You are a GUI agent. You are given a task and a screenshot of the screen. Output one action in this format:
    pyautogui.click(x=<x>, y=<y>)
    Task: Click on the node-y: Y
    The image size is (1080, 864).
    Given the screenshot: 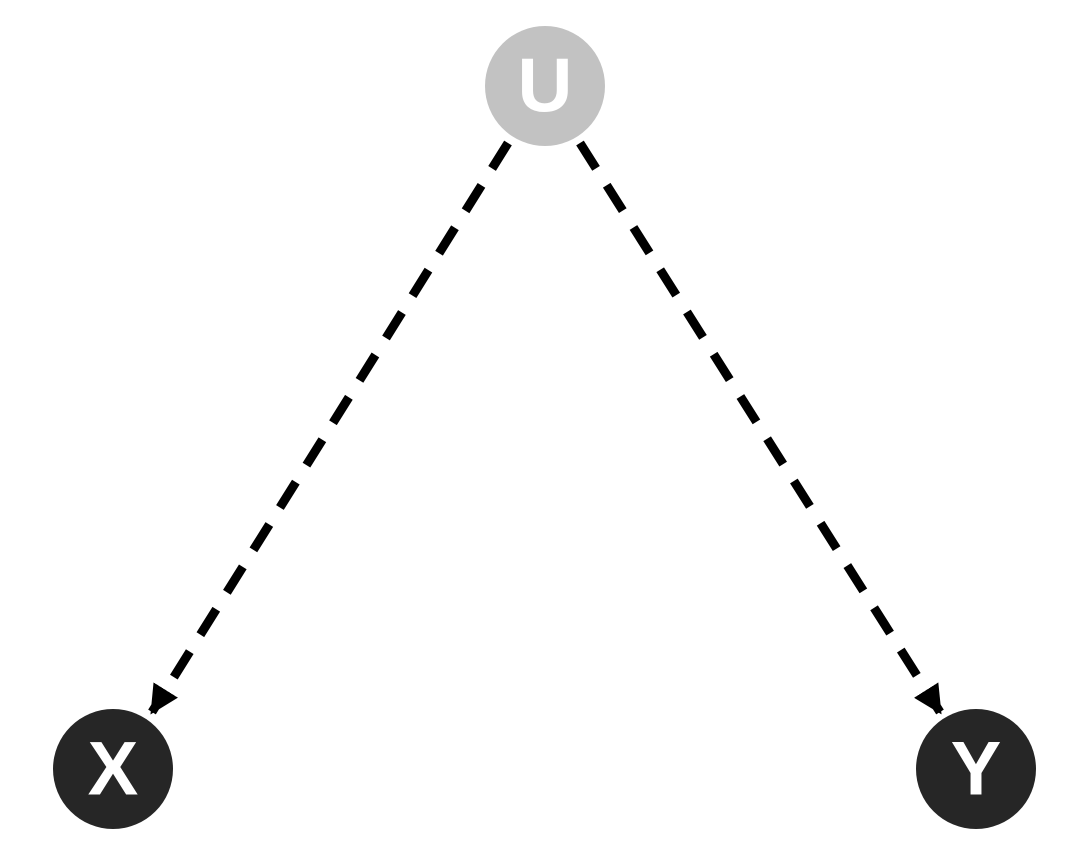 What is the action you would take?
    pyautogui.click(x=976, y=769)
    